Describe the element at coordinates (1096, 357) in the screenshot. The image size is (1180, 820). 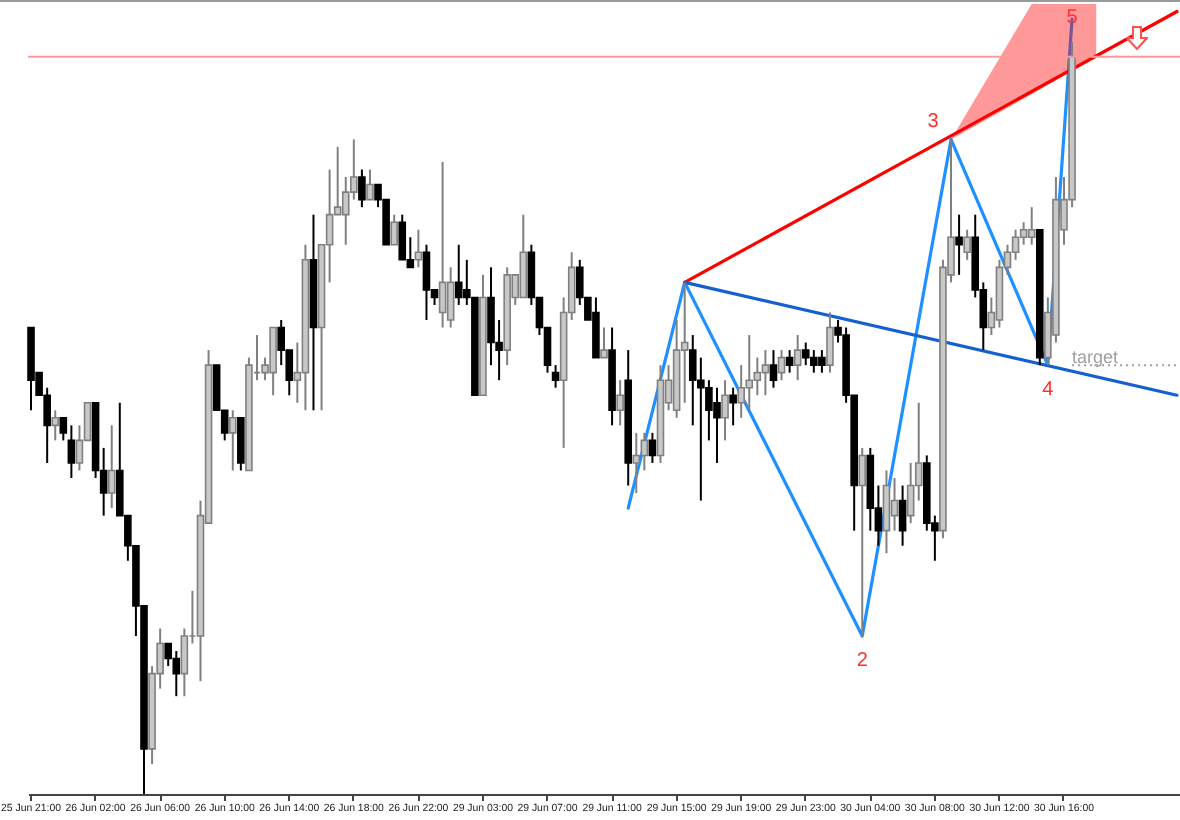
I see `ref-line-label: target` at that location.